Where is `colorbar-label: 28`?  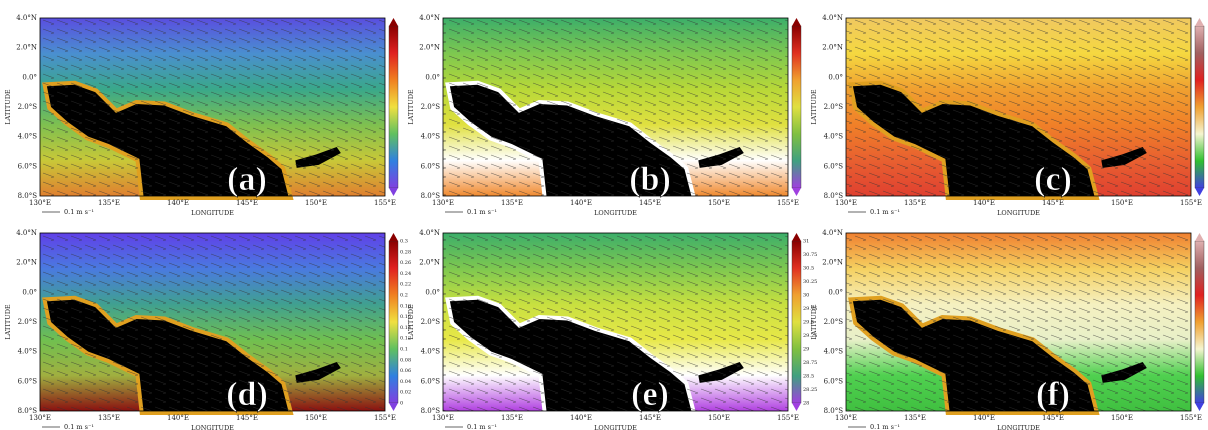
colorbar-label: 28 is located at coordinates (806, 404).